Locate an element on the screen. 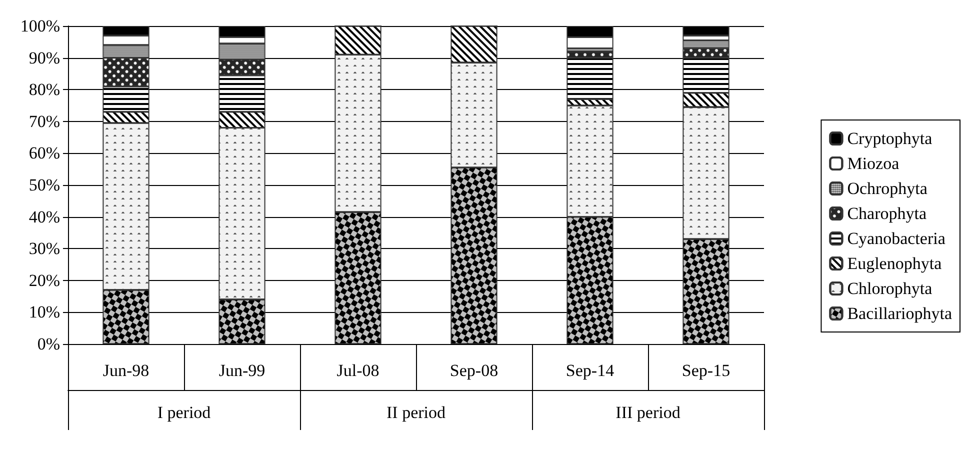 This screenshot has width=972, height=452. y-tick-label: 80% is located at coordinates (44, 90).